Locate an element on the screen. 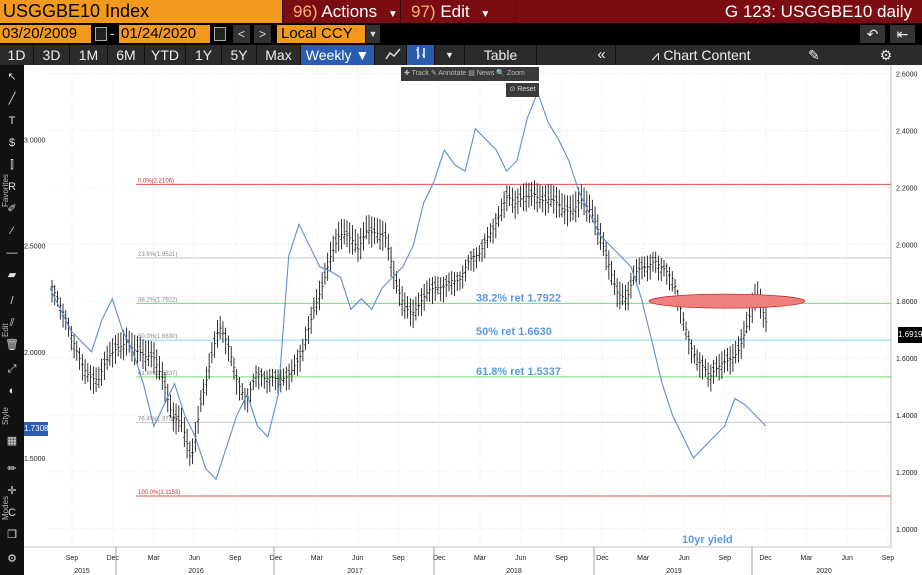 This screenshot has width=922, height=575. fib-level-label: 50.0%(1.6630) is located at coordinates (157, 337).